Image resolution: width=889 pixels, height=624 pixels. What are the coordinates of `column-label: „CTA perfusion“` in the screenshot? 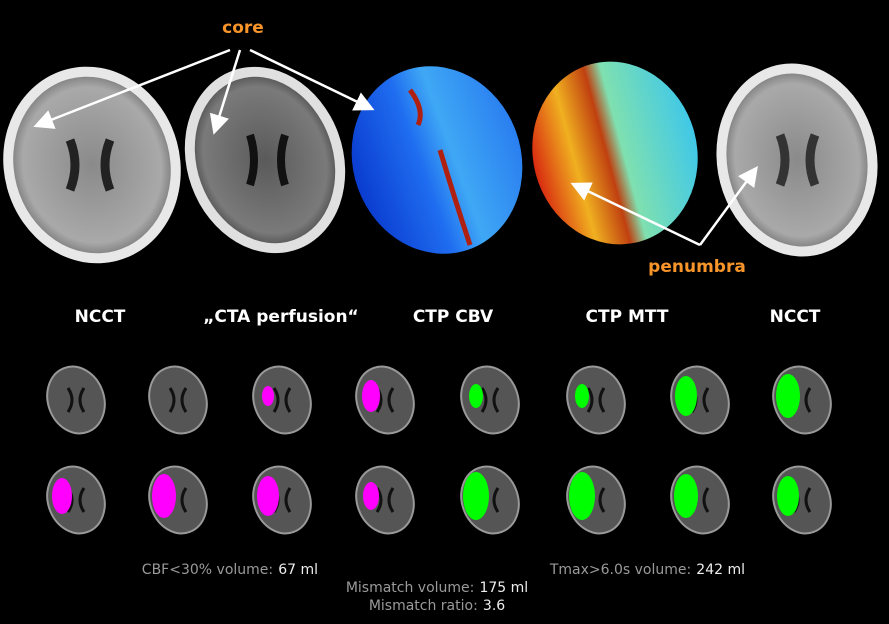 It's located at (280, 317).